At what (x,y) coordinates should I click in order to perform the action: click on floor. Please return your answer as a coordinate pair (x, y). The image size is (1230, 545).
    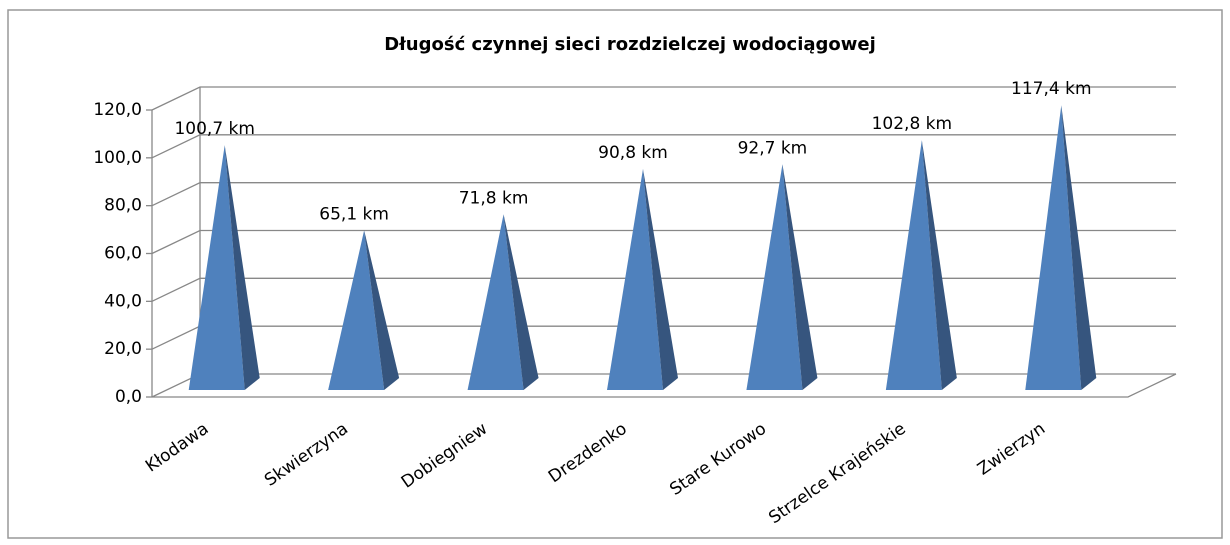
    Looking at the image, I should click on (664, 385).